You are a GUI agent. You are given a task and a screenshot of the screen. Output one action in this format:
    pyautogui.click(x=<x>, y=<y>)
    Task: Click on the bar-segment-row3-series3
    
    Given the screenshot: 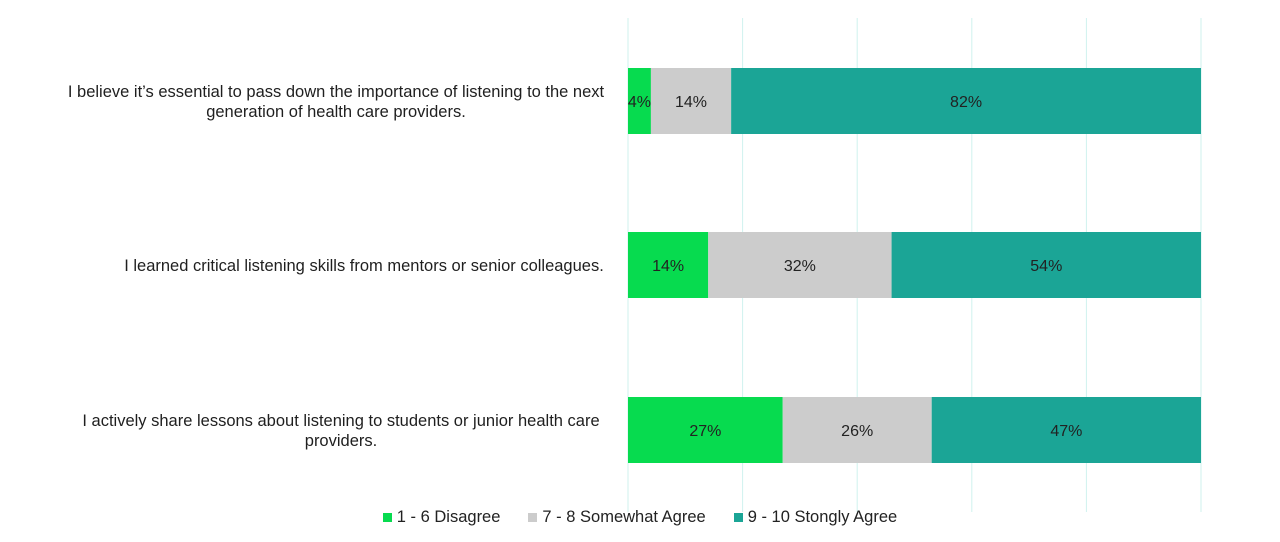 What is the action you would take?
    pyautogui.click(x=1066, y=430)
    